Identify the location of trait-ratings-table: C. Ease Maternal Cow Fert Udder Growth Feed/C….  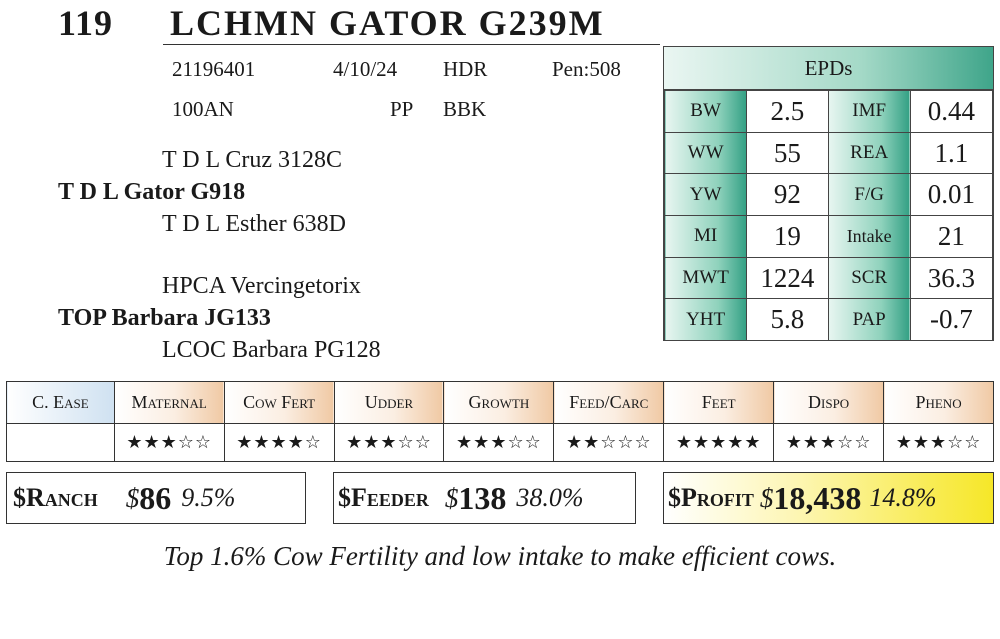
(500, 421).